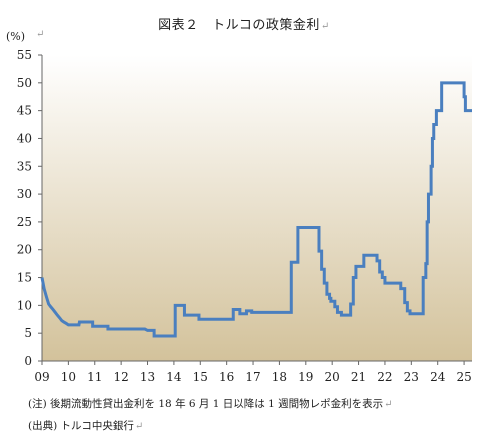 The image size is (488, 437). What do you see at coordinates (411, 377) in the screenshot?
I see `x-tick-label: 23` at bounding box center [411, 377].